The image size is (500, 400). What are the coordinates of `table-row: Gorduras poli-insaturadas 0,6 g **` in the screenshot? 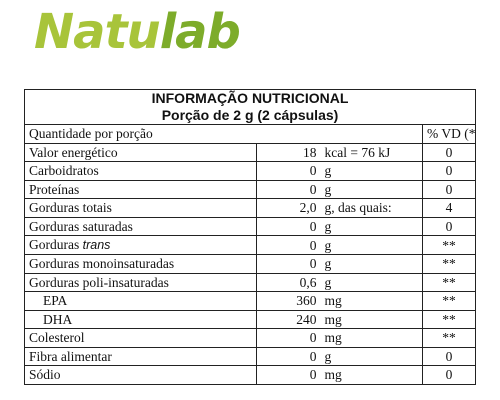 It's located at (250, 282).